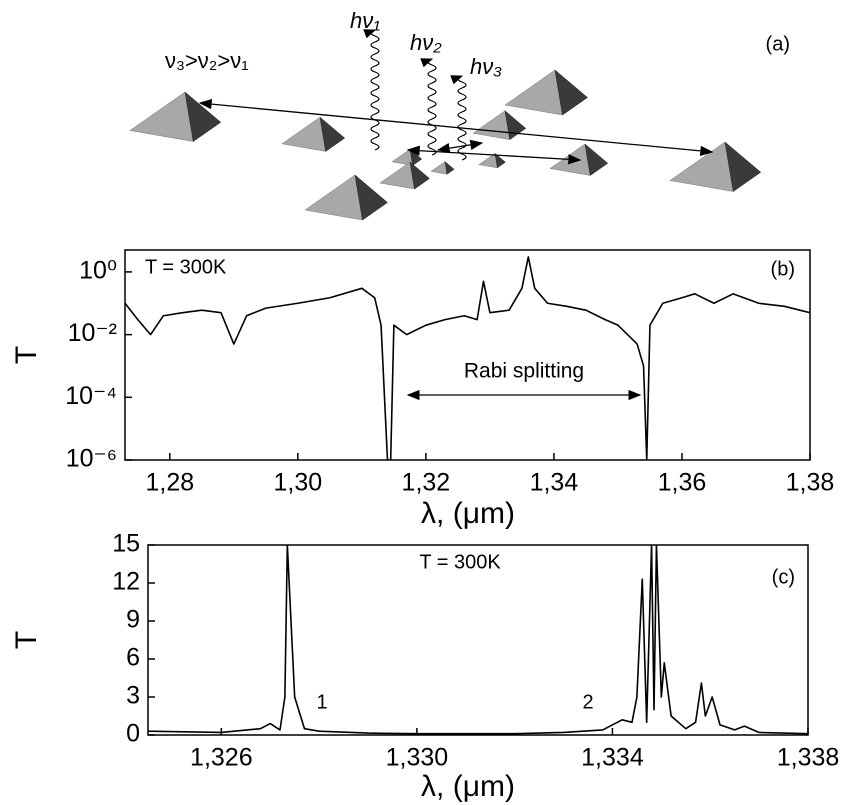  Describe the element at coordinates (587, 702) in the screenshot. I see `peak-label: 2` at that location.